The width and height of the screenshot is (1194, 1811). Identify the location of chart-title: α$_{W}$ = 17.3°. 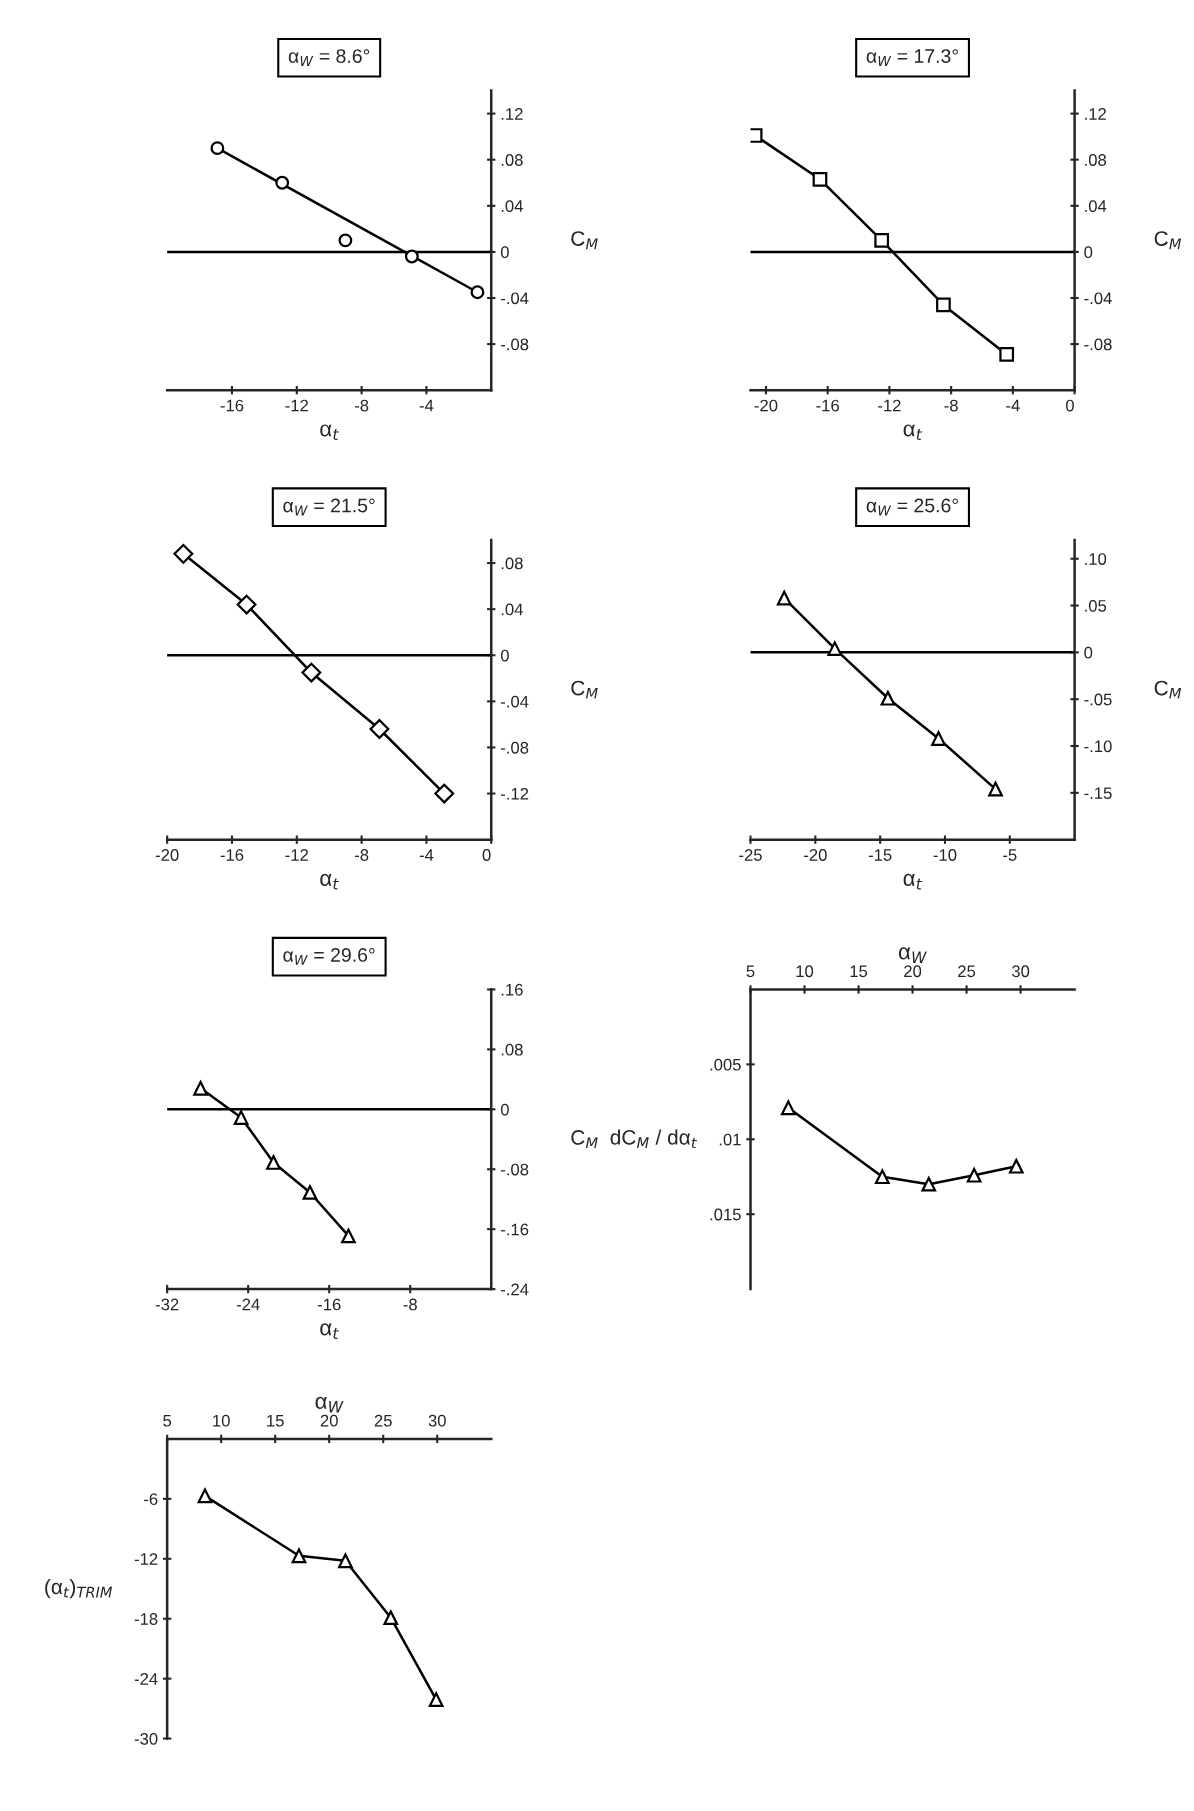
(912, 57).